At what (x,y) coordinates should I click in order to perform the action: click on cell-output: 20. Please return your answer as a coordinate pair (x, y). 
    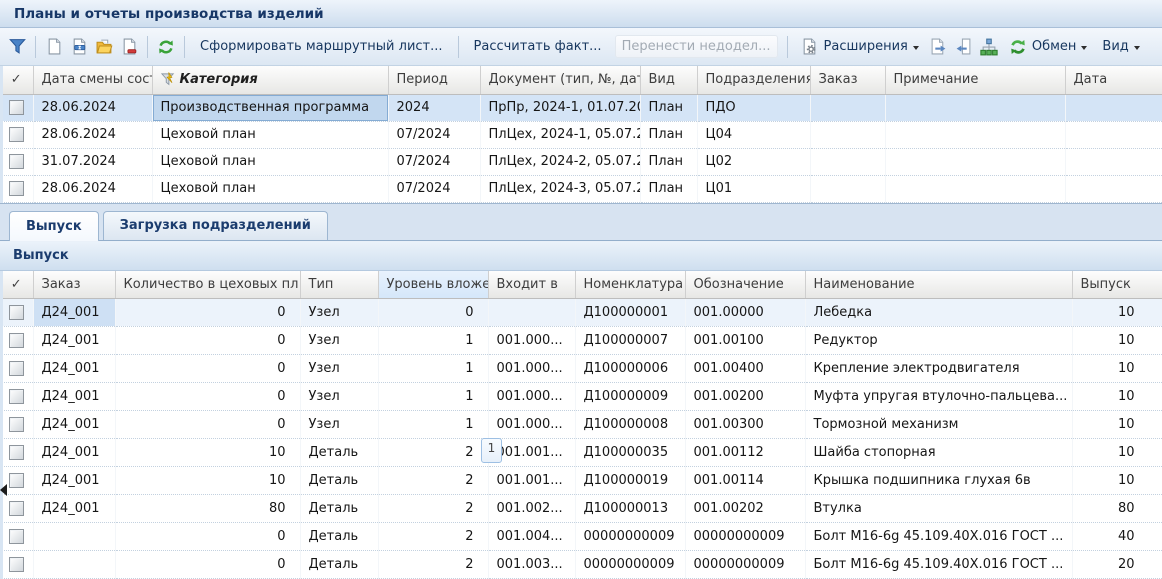
    Looking at the image, I should click on (1117, 565).